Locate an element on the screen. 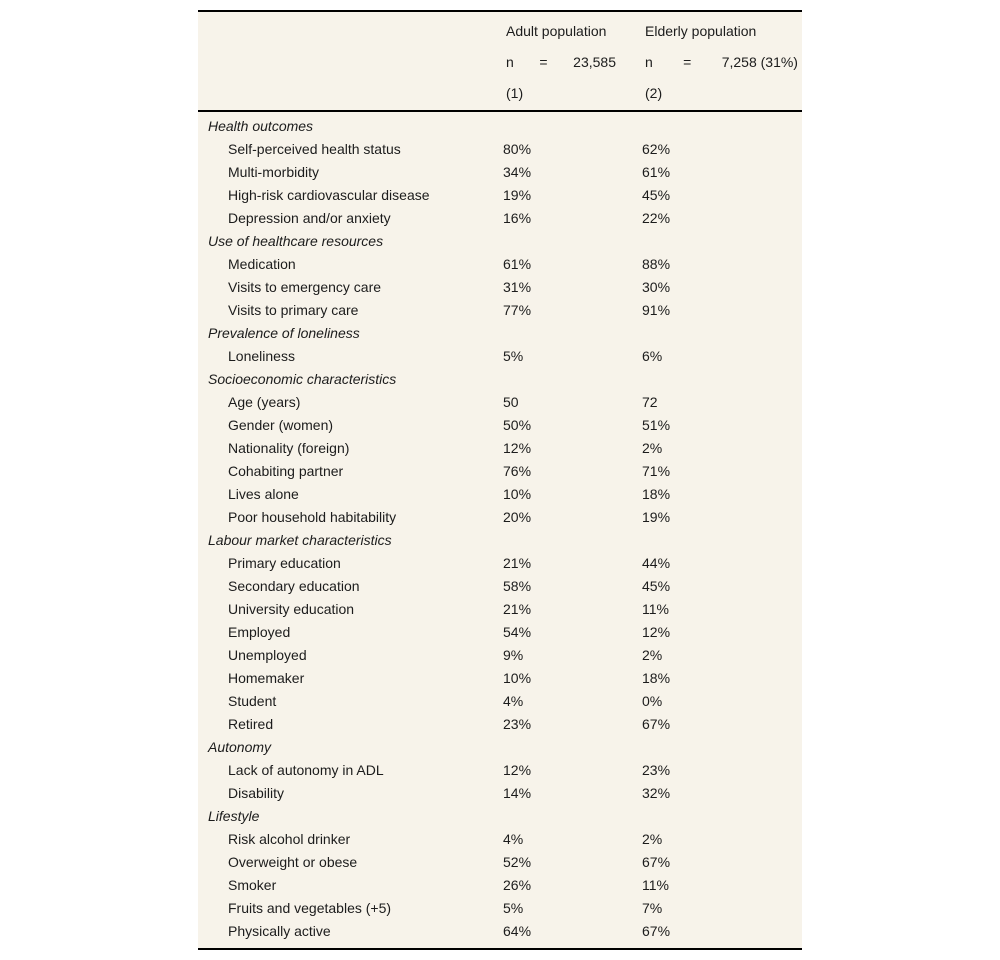  elderly-value: 91% is located at coordinates (656, 310).